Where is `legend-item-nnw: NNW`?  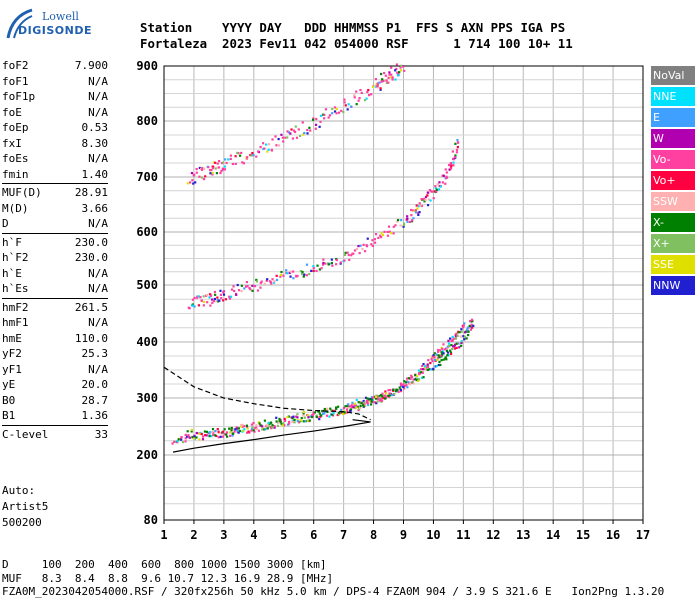
legend-item-nnw: NNW is located at coordinates (673, 285).